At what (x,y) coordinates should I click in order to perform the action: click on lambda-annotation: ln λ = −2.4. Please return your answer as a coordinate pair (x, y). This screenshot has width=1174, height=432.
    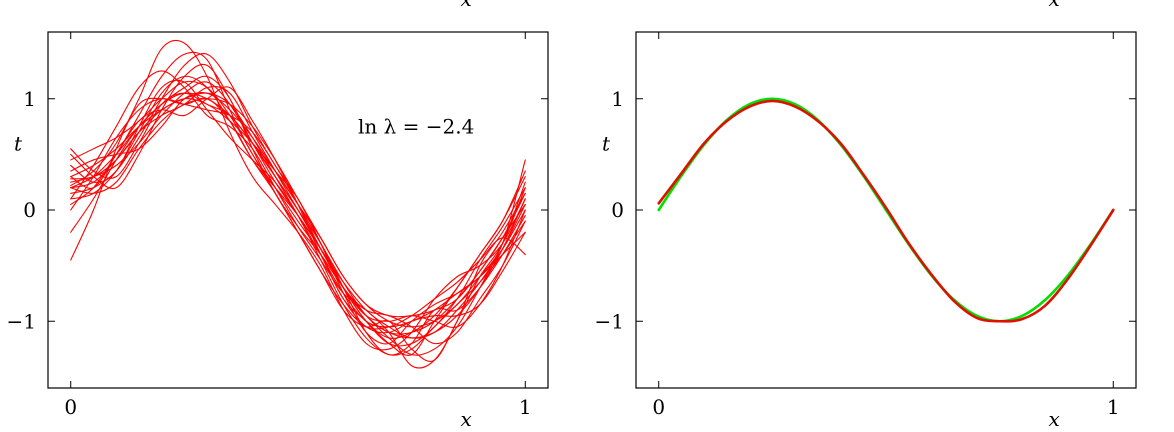
    Looking at the image, I should click on (416, 127).